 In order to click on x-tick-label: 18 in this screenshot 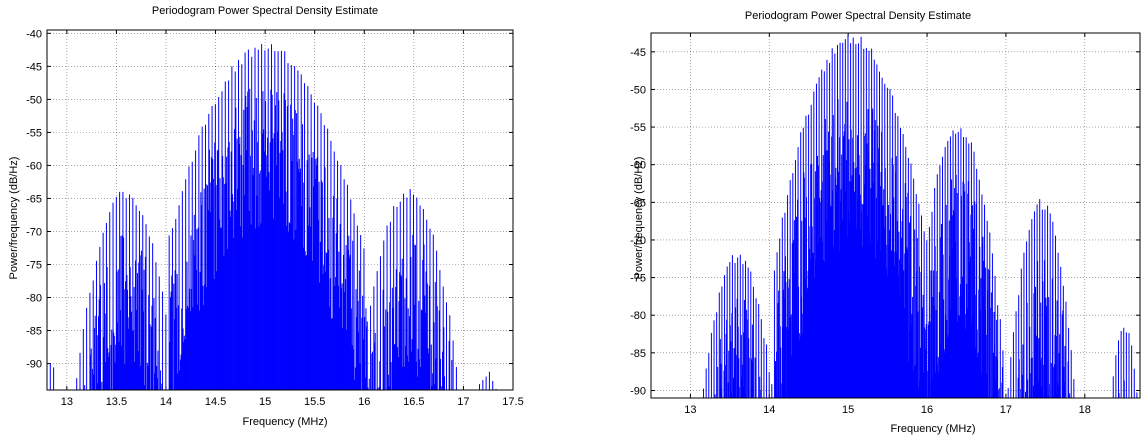, I will do `click(1085, 410)`.